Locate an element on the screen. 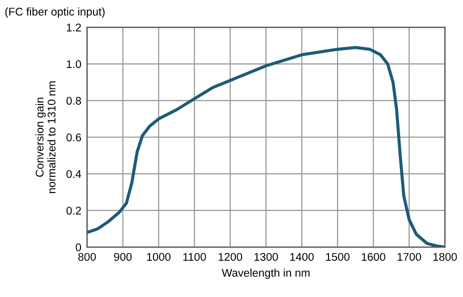 The width and height of the screenshot is (463, 297). x-tick-label: 1700 is located at coordinates (410, 256).